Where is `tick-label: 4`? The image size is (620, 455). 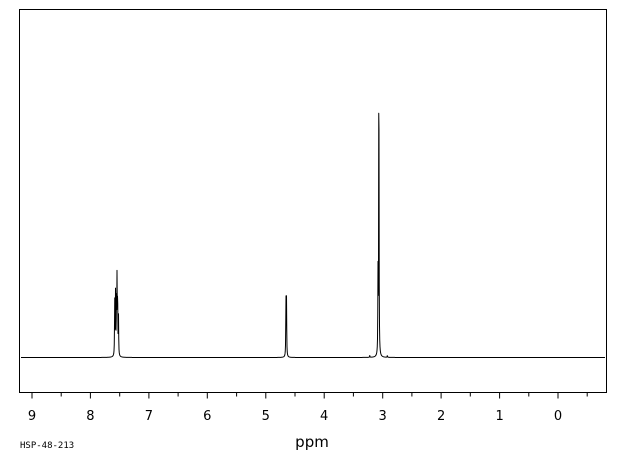
tick-label: 4 is located at coordinates (324, 416).